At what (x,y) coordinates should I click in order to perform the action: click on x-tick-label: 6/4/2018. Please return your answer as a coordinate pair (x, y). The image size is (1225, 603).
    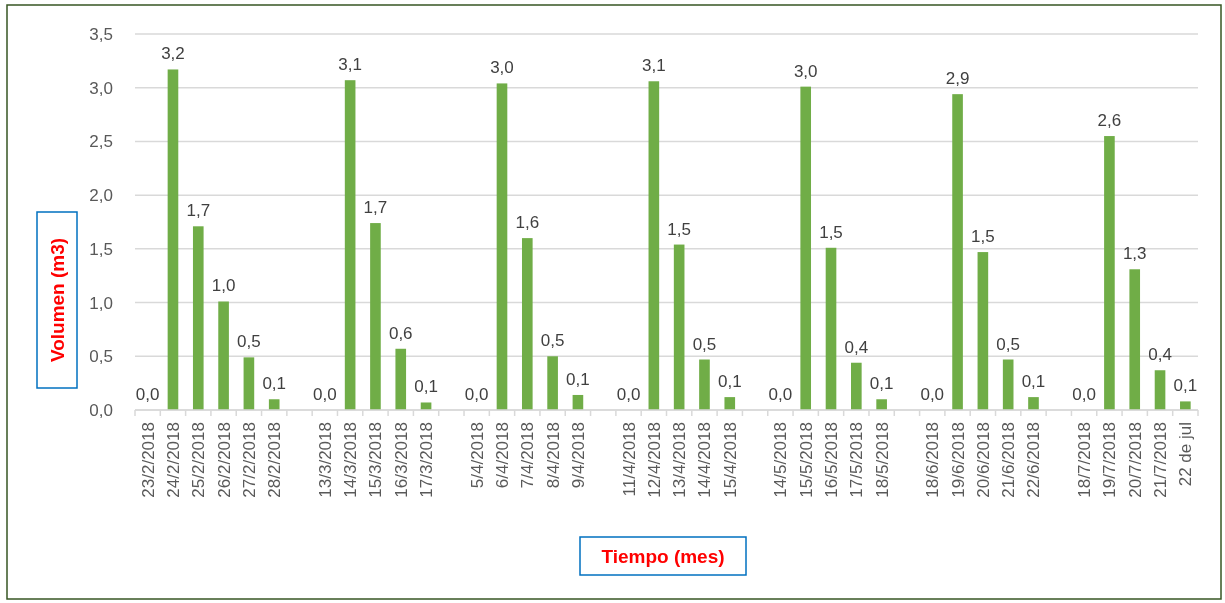
    Looking at the image, I should click on (502, 455).